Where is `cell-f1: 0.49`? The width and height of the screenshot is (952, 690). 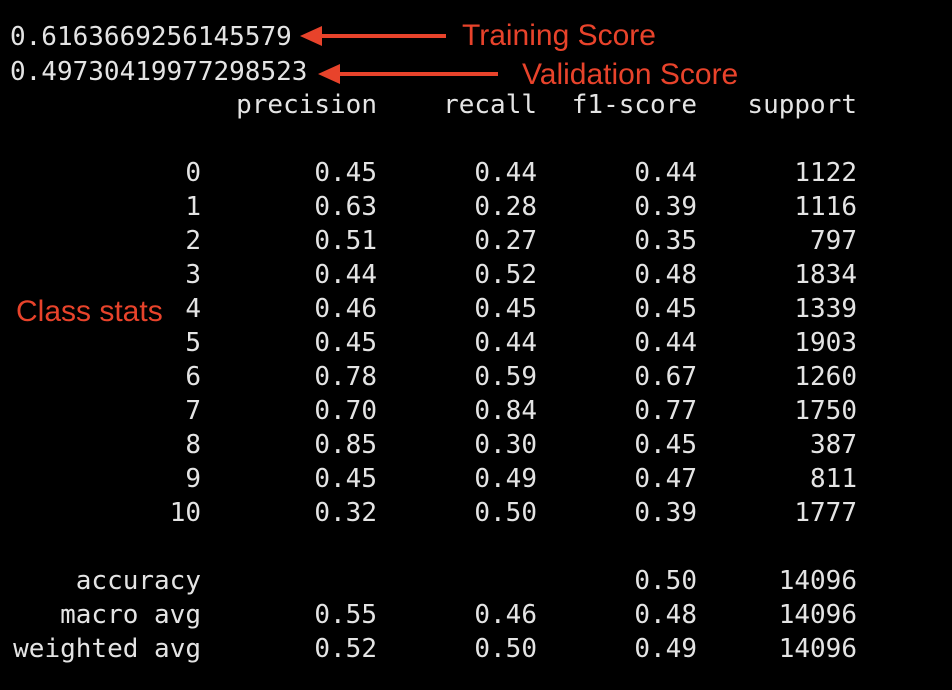
cell-f1: 0.49 is located at coordinates (665, 649).